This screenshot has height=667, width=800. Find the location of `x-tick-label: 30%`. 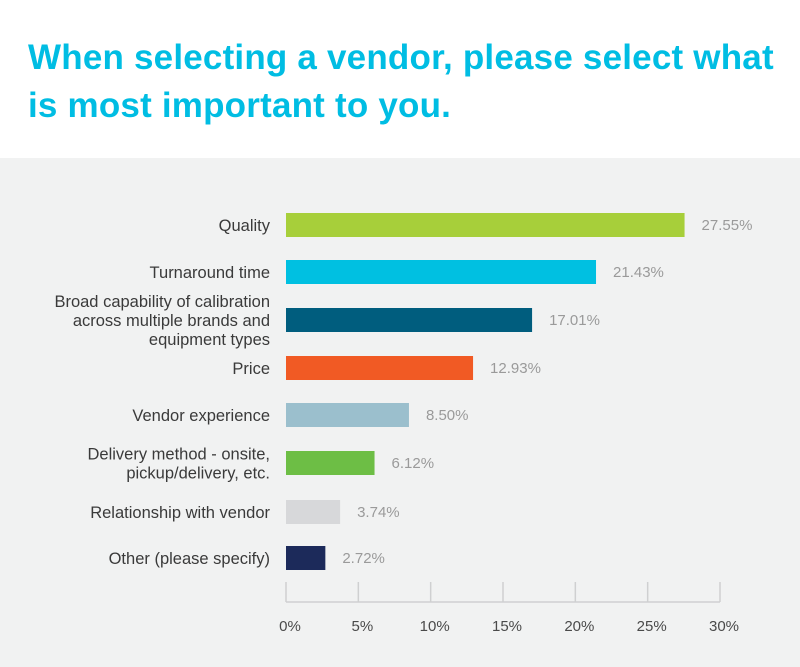

x-tick-label: 30% is located at coordinates (724, 626).